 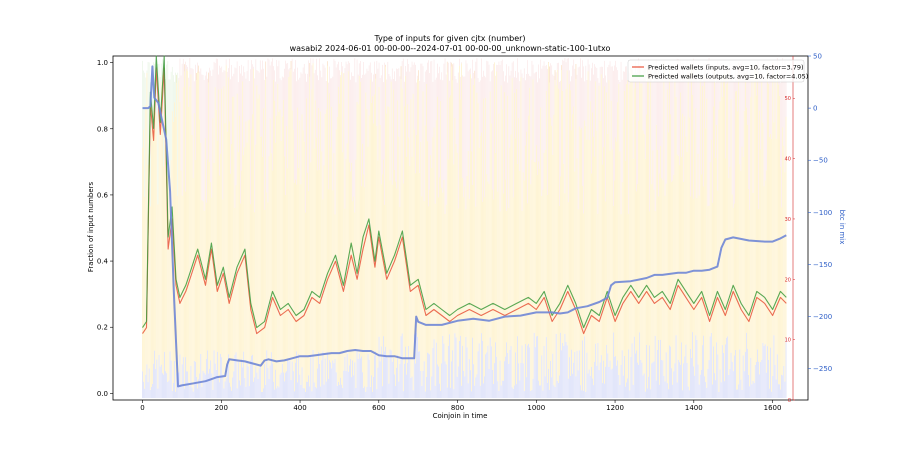 I want to click on y-blue-tick-label: −100, so click(x=822, y=213).